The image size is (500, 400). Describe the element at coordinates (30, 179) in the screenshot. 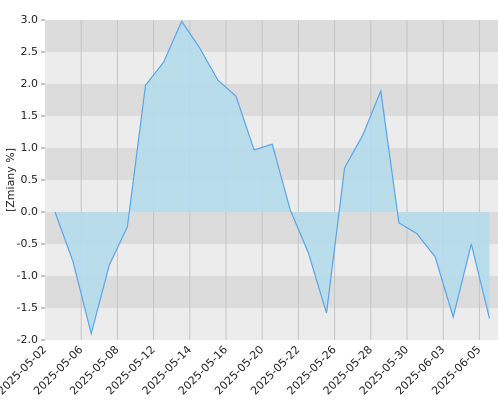

I see `y-tick-label: 0.5` at that location.